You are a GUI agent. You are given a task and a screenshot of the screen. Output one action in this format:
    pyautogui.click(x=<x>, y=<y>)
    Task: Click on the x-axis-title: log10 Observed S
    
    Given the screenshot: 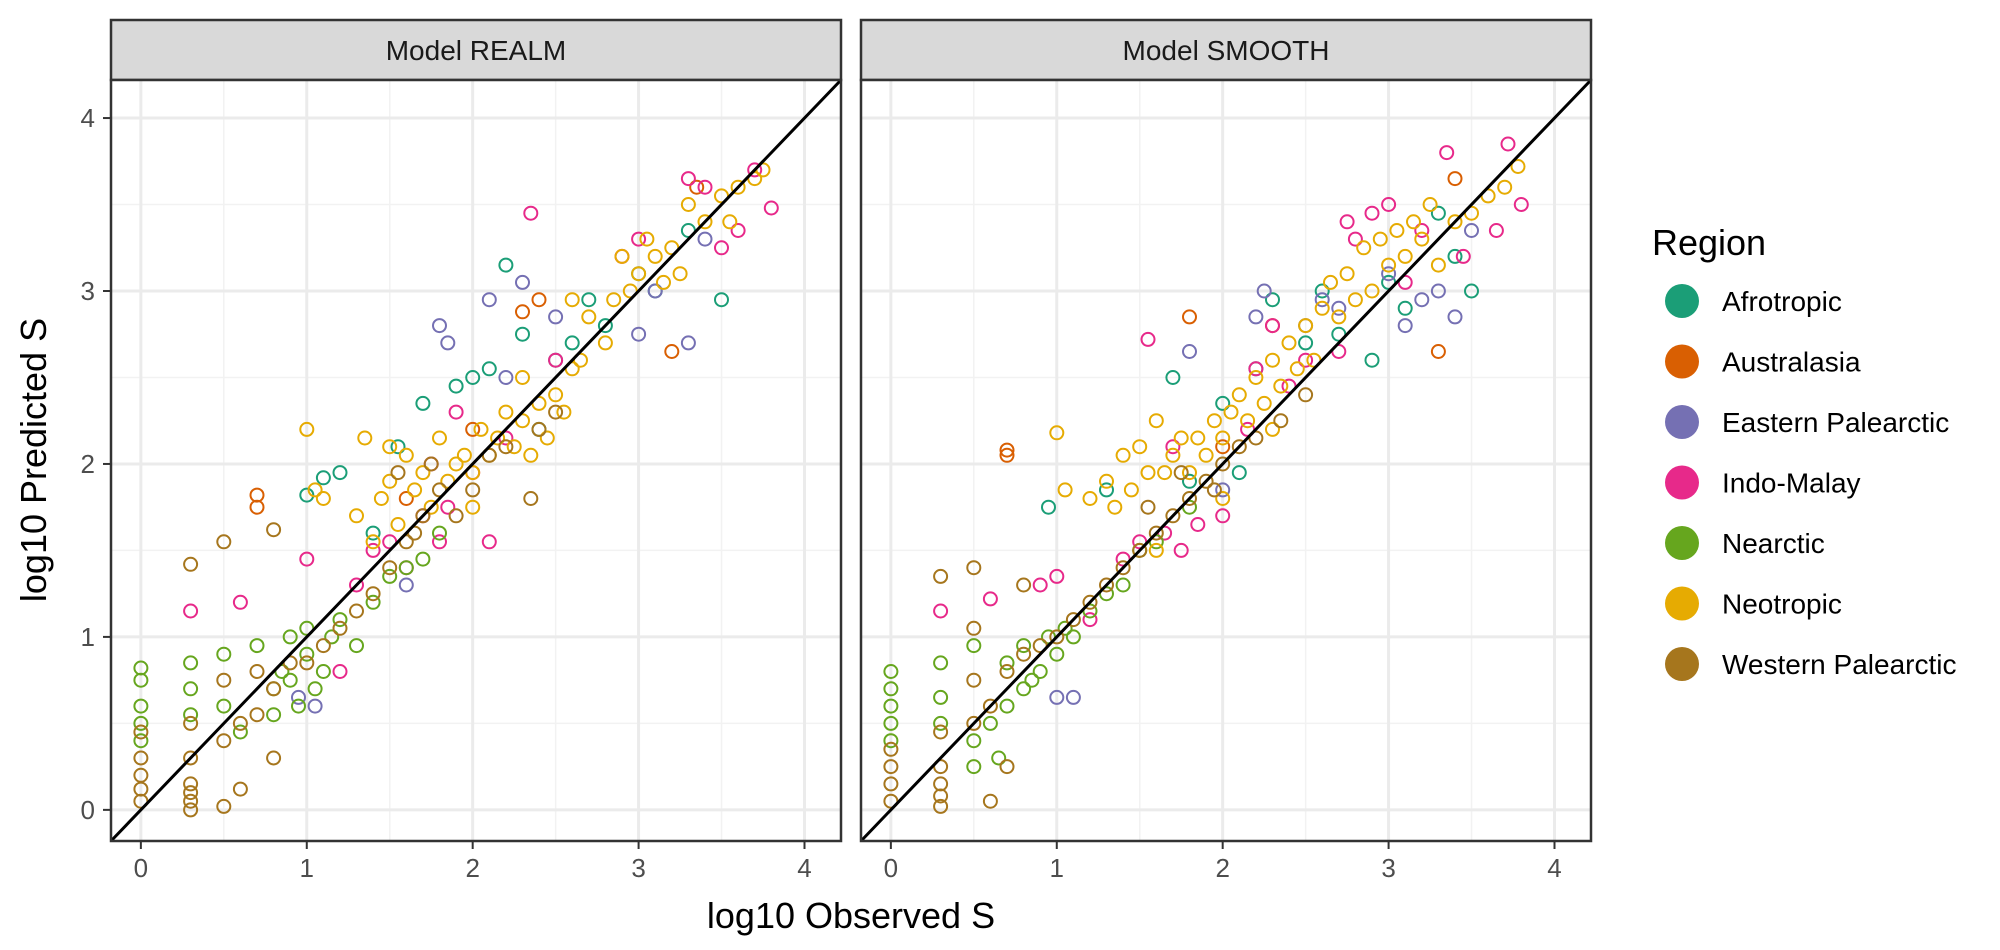 What is the action you would take?
    pyautogui.click(x=851, y=915)
    